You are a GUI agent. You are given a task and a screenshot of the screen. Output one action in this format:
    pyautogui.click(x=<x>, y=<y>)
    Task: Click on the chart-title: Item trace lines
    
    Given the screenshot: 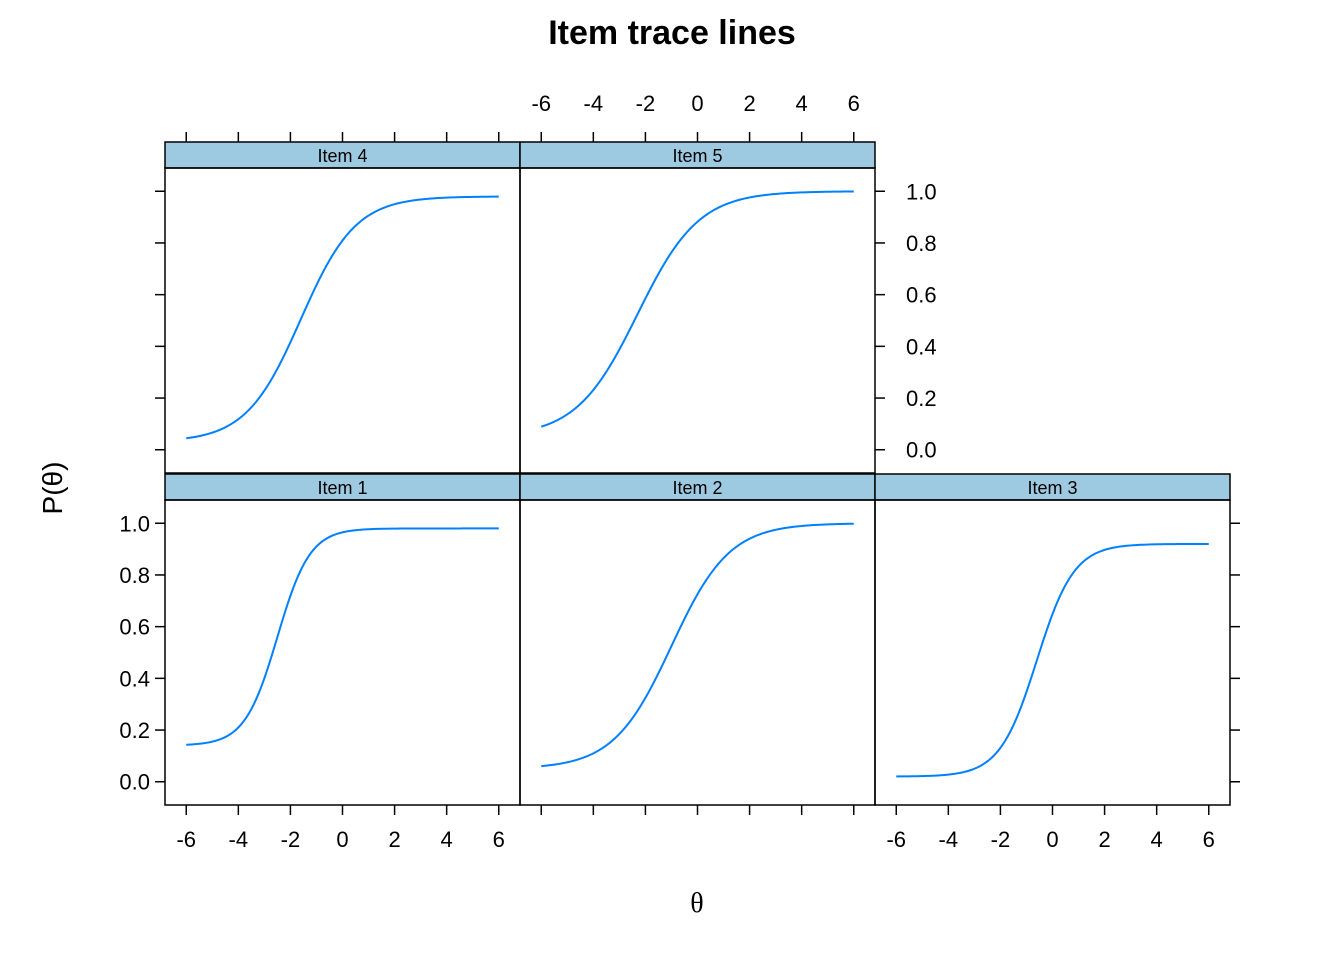 What is the action you would take?
    pyautogui.click(x=672, y=33)
    